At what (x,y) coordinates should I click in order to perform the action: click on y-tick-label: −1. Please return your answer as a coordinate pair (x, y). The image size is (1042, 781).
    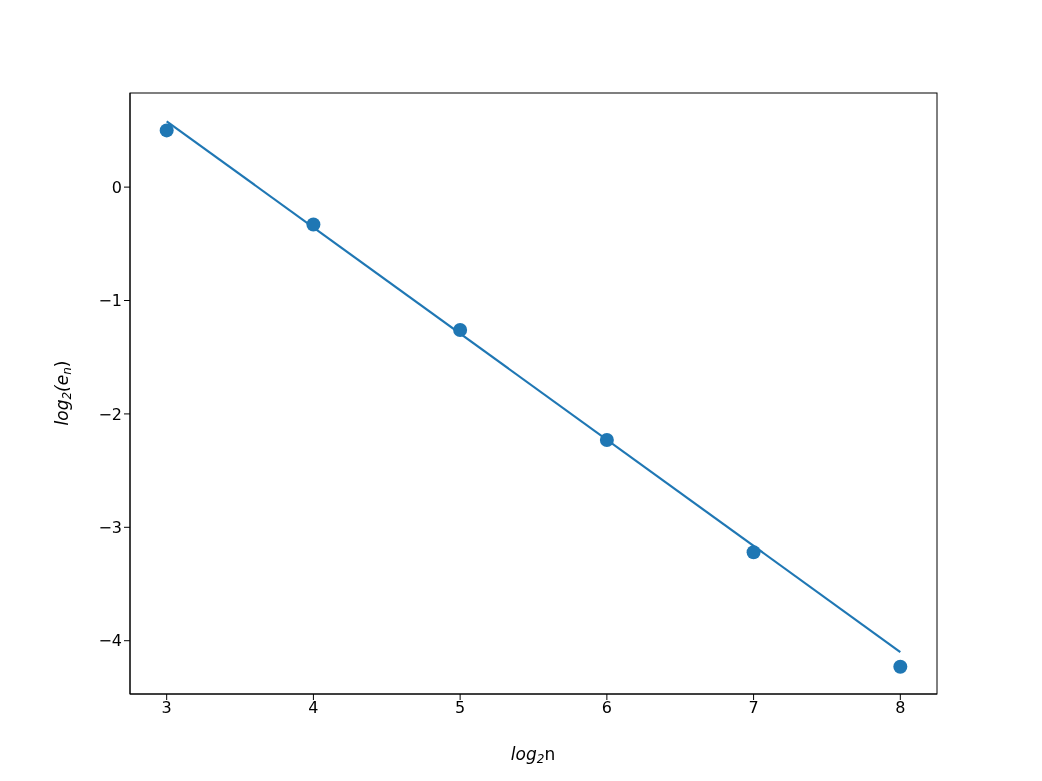
    Looking at the image, I should click on (110, 301).